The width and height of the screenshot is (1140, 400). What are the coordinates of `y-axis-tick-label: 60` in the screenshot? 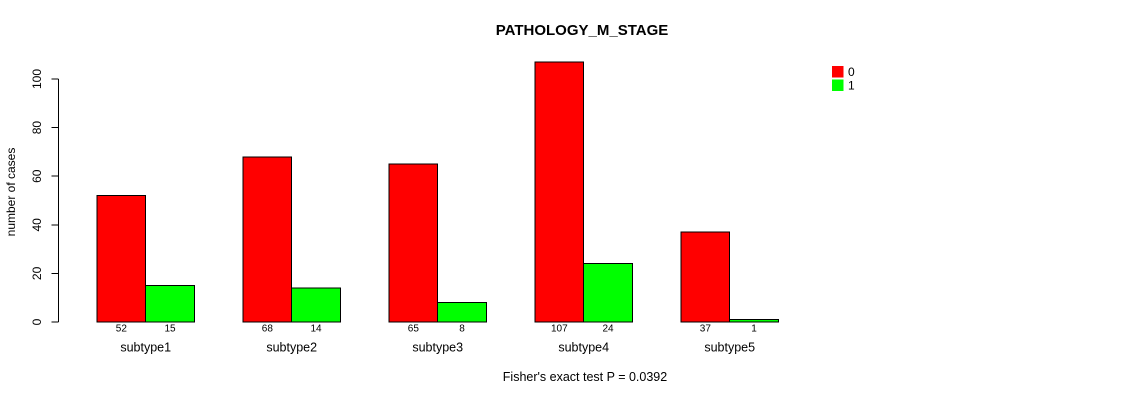 It's located at (37, 176).